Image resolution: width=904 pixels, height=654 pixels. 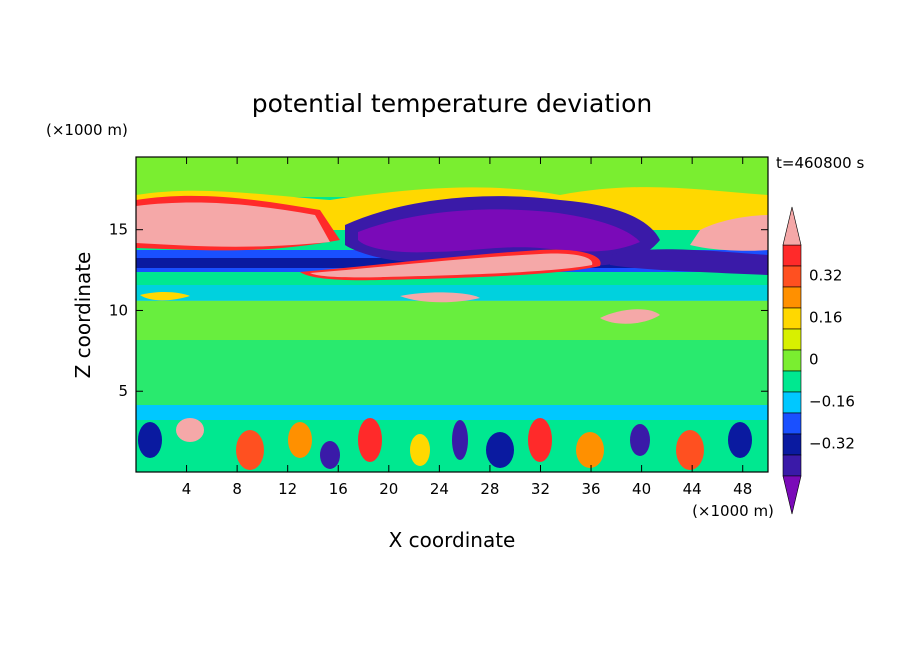 I want to click on inversion-band, so click(x=452, y=412).